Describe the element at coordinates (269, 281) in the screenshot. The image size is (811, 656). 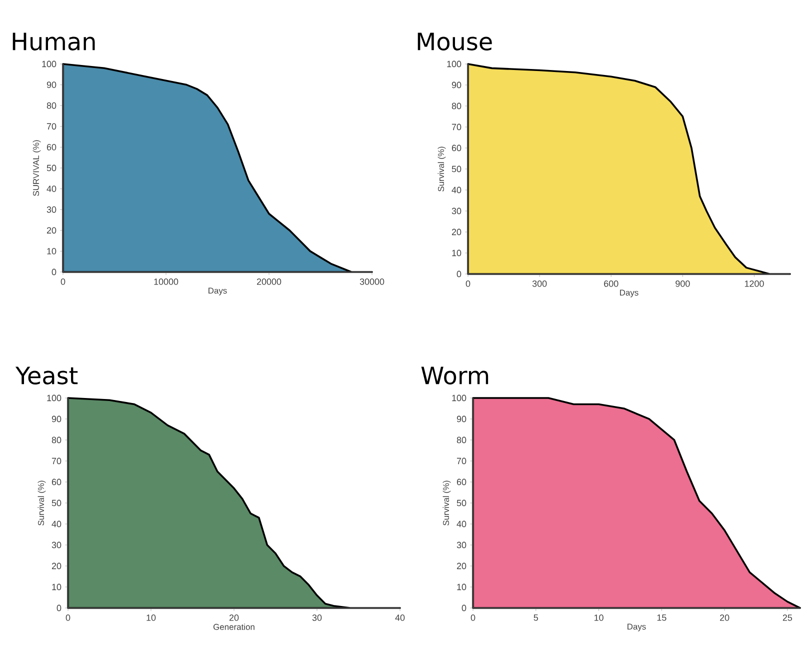
I see `x-tick-label: 20000` at that location.